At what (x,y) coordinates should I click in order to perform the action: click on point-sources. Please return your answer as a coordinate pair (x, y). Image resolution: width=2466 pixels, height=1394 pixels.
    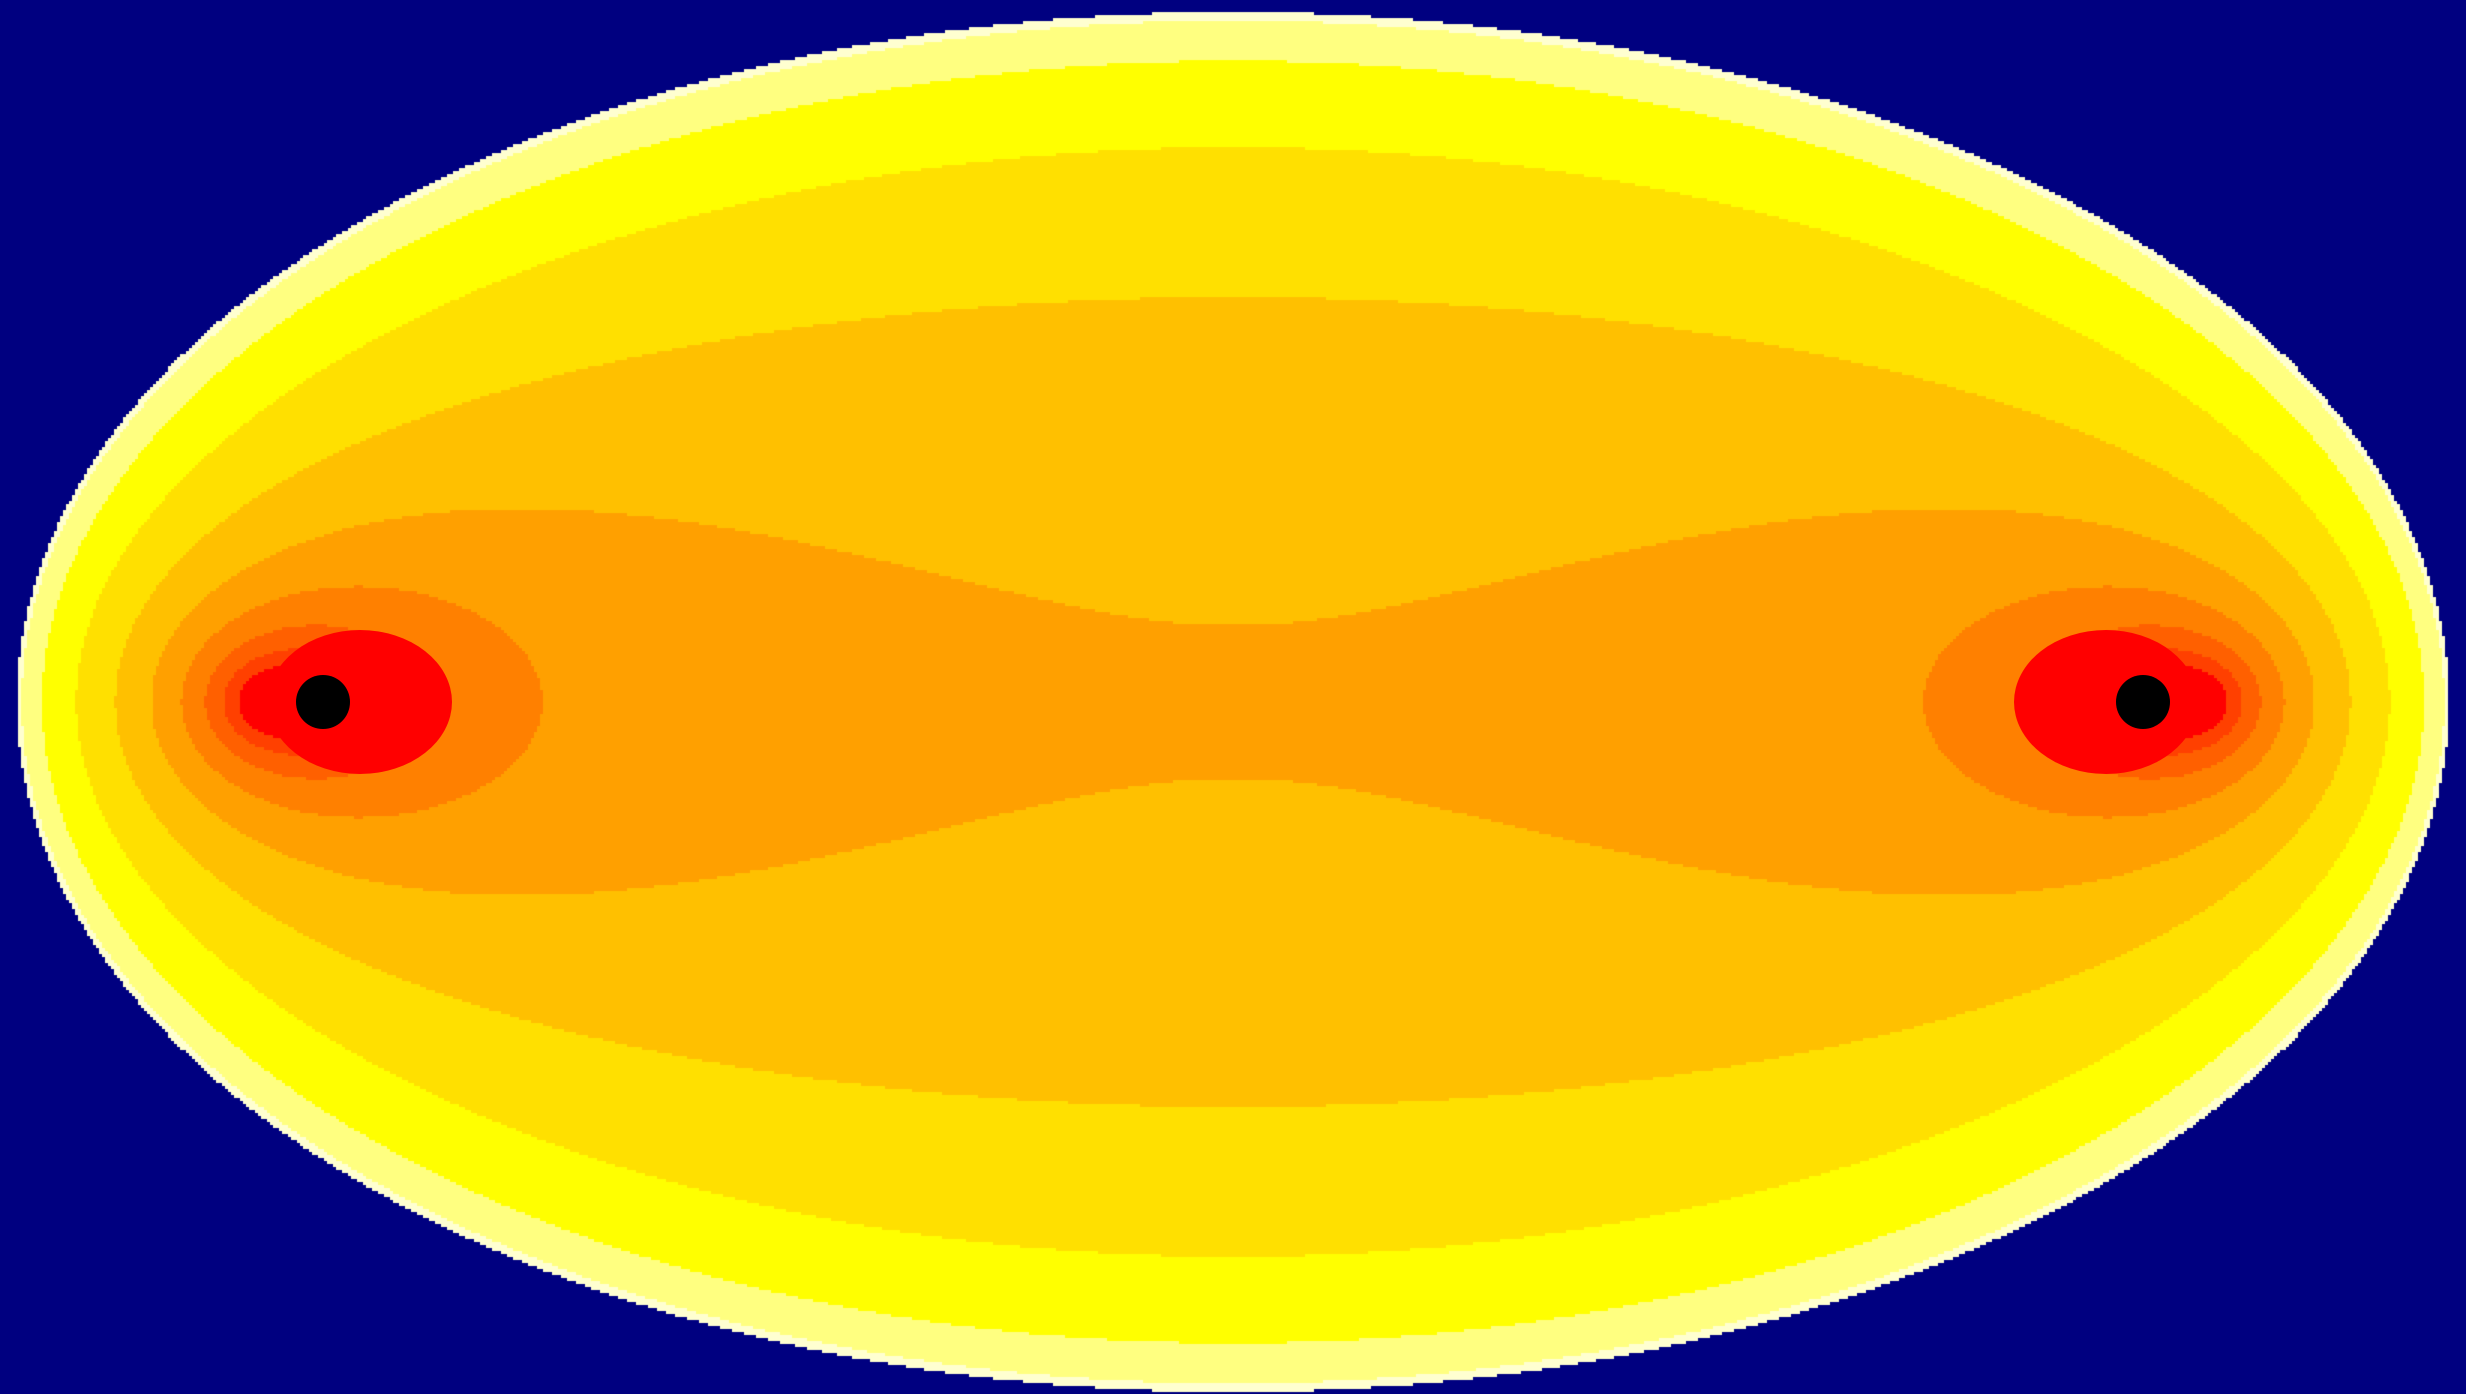
    Looking at the image, I should click on (1233, 702).